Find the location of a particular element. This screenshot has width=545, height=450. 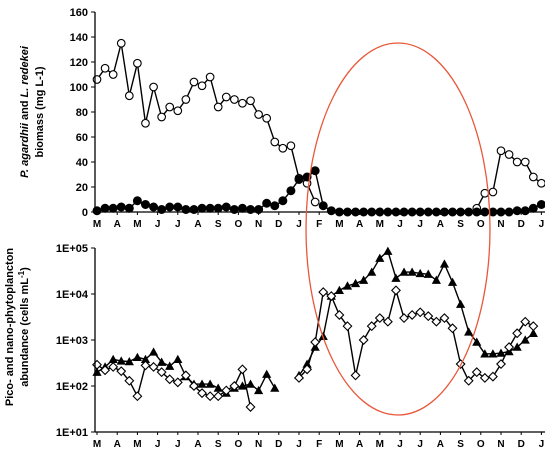

bottom-y-ticks: 1E+01 1E+02 1E+03 1E+04 1E+05 is located at coordinates (75, 341).